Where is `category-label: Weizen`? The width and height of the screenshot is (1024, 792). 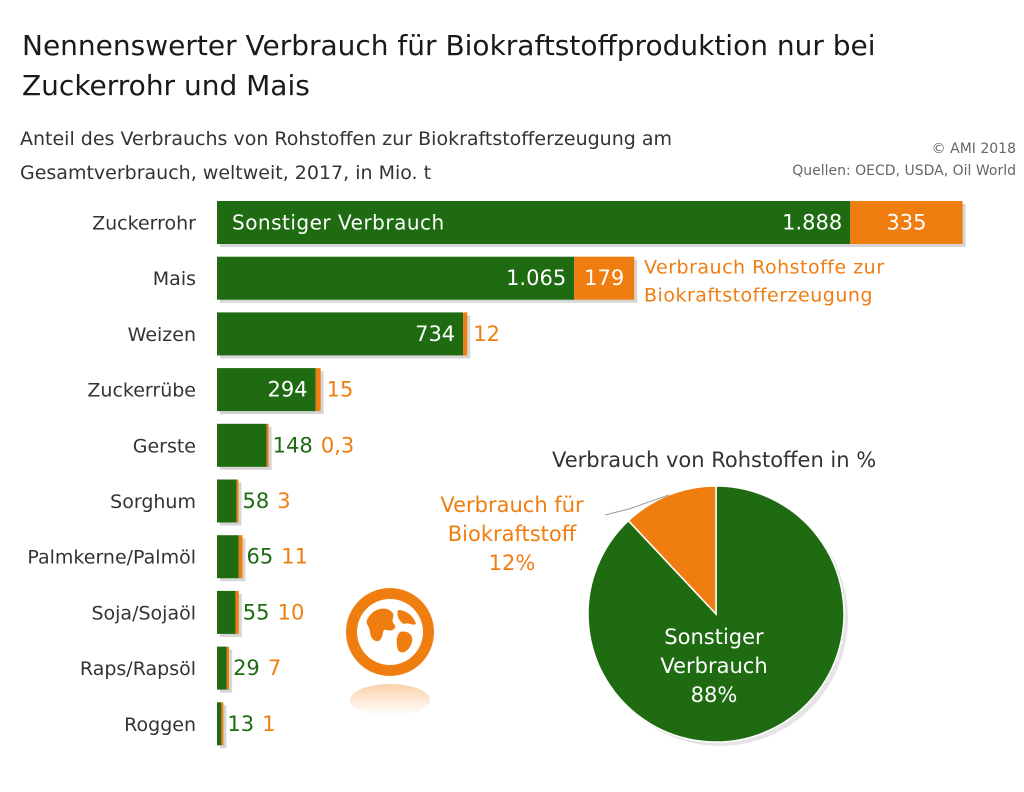 category-label: Weizen is located at coordinates (162, 335).